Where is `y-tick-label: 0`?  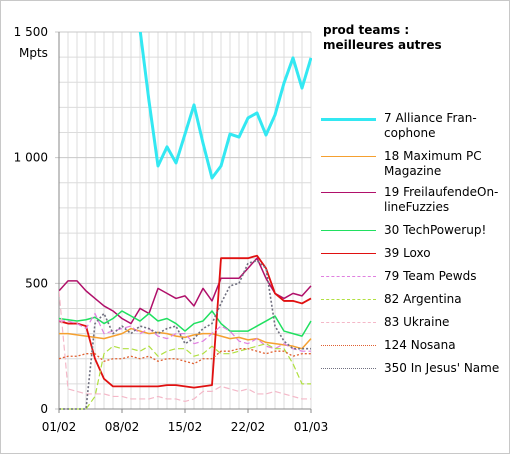
y-tick-label: 0 is located at coordinates (44, 409).